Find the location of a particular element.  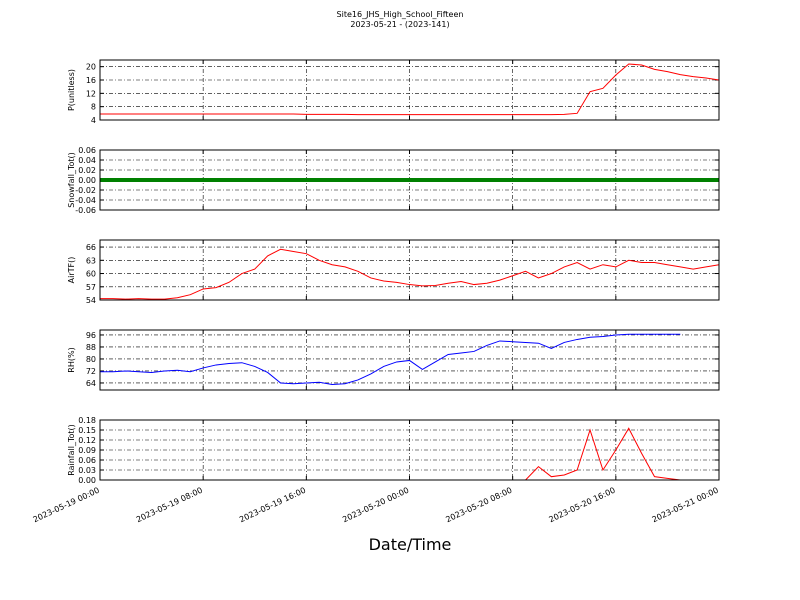

y-axis-label: Rainfall_Tot() is located at coordinates (71, 450).